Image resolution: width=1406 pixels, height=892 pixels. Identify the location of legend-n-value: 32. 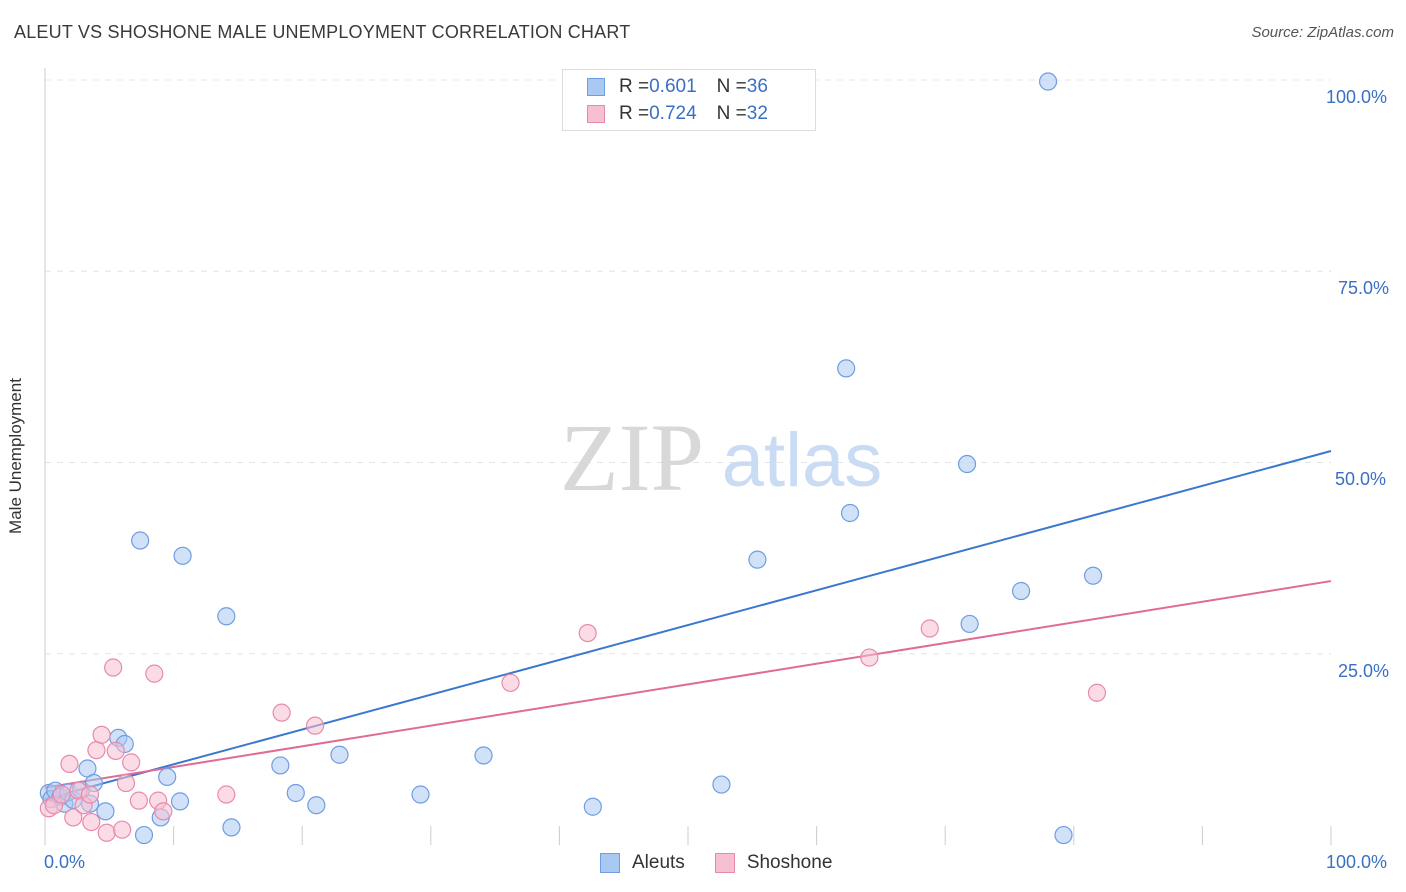
(757, 113).